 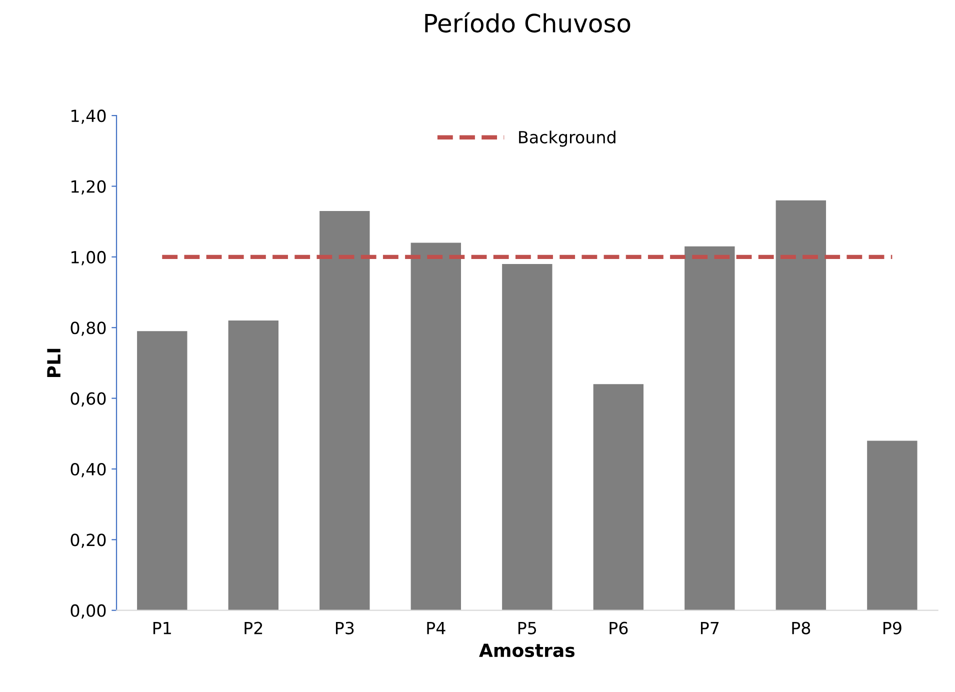 What do you see at coordinates (345, 628) in the screenshot?
I see `x-tick-label: P3` at bounding box center [345, 628].